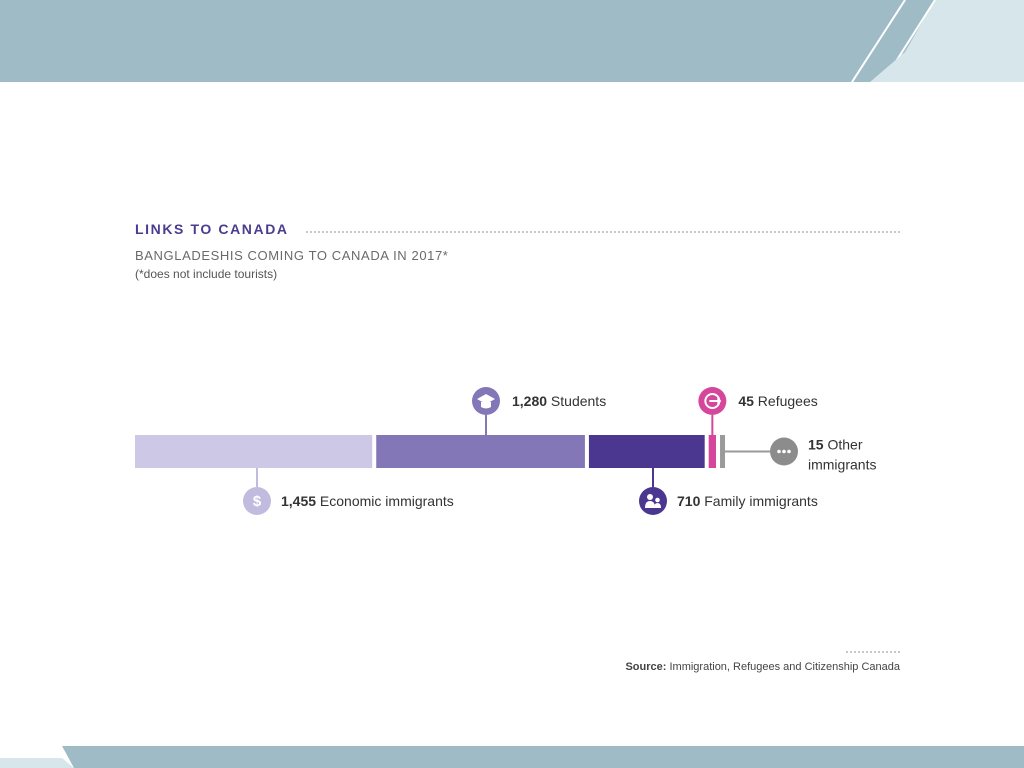  I want to click on person-head, so click(650, 497).